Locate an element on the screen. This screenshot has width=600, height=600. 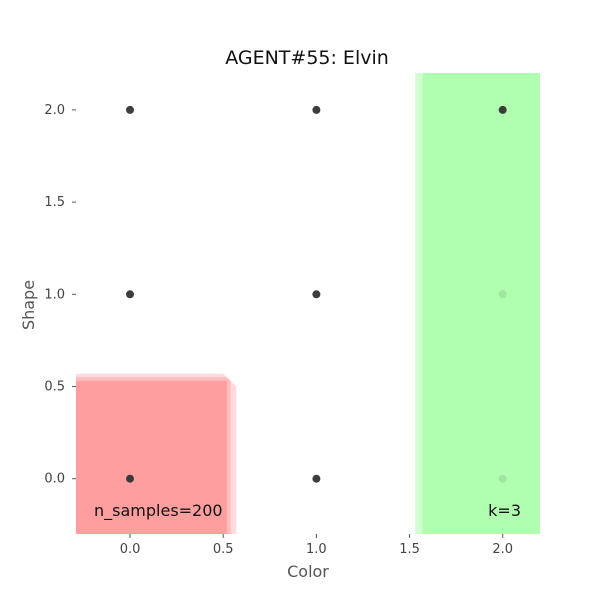
y-tick-label: 0.5 is located at coordinates (54, 386).